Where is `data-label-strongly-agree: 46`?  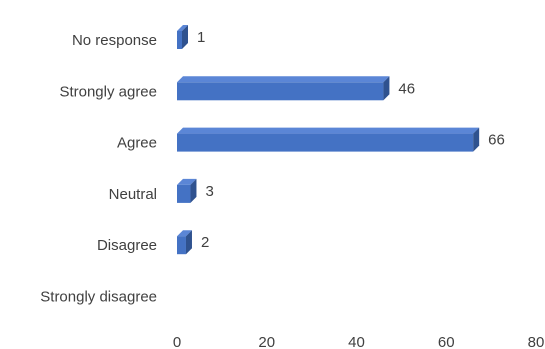 data-label-strongly-agree: 46 is located at coordinates (406, 88).